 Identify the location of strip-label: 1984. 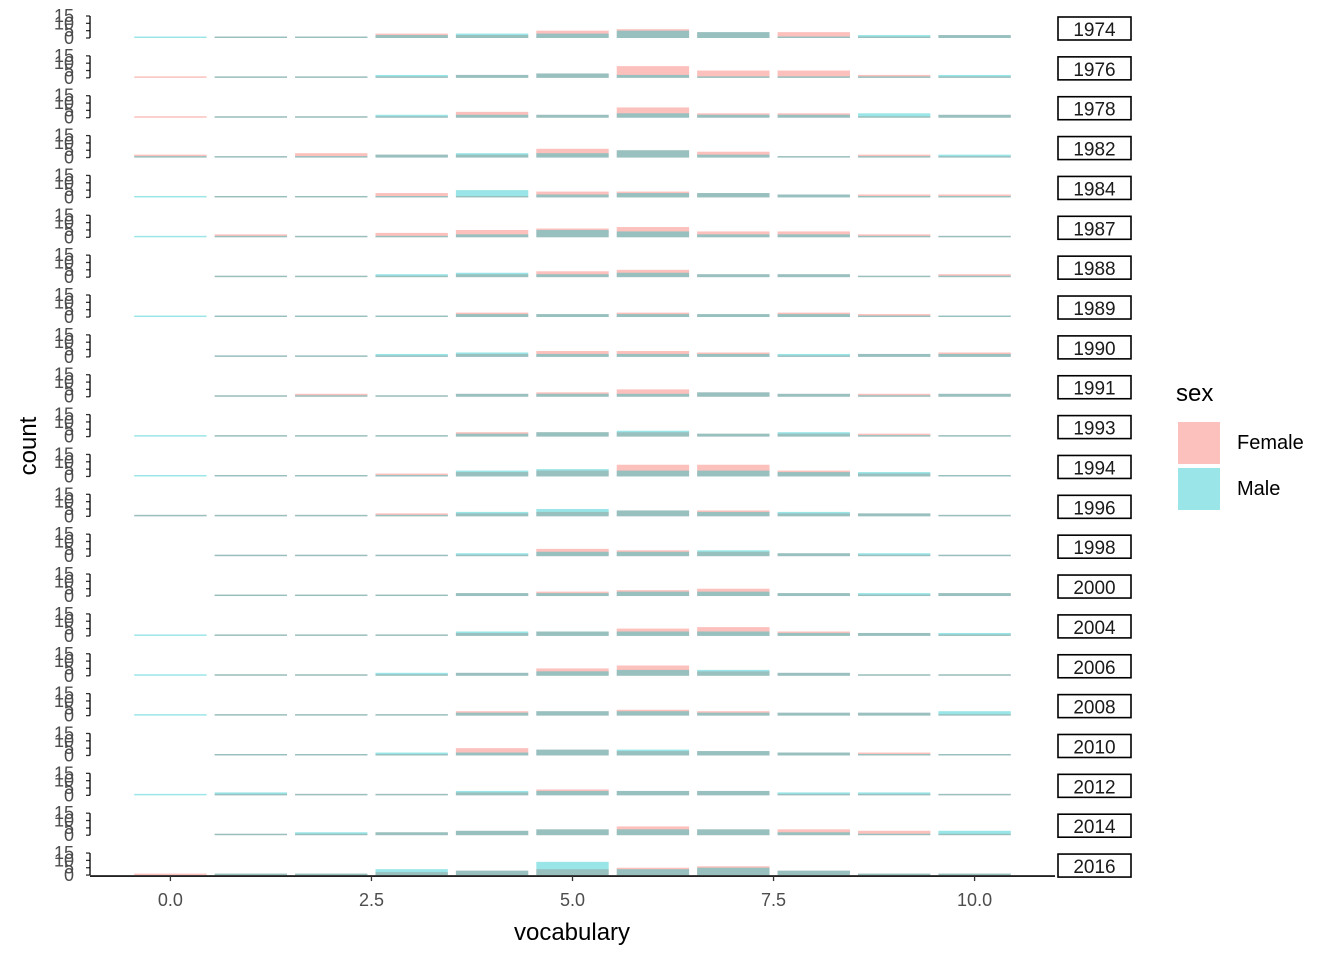
(1094, 189).